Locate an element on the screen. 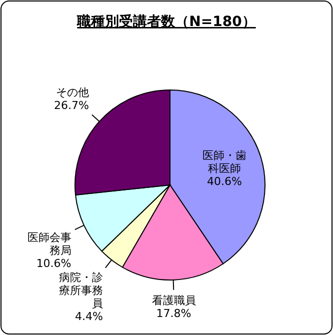 Image resolution: width=333 pixels, height=335 pixels. data-label: 10.6% is located at coordinates (54, 263).